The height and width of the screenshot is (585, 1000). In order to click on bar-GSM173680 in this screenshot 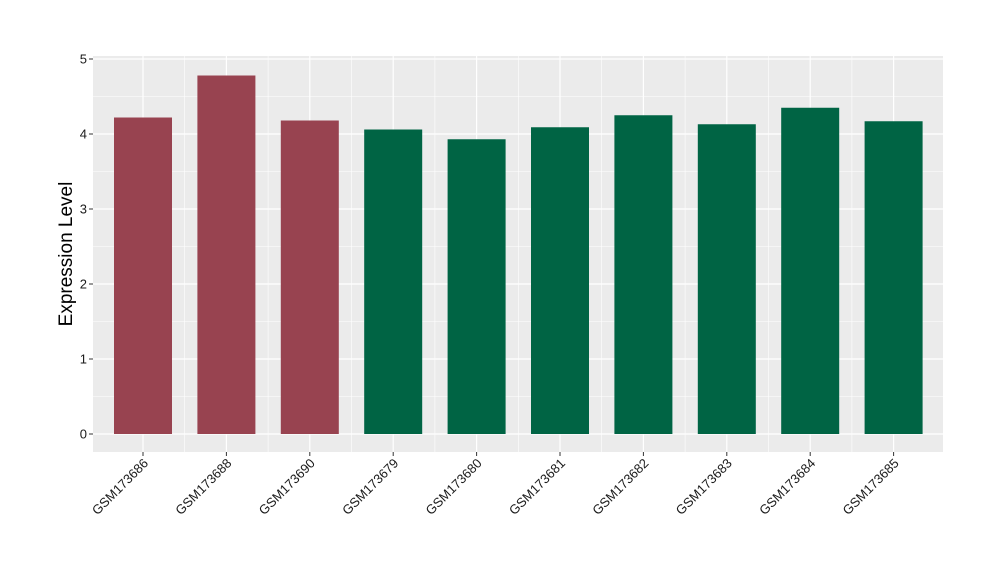, I will do `click(476, 286)`.